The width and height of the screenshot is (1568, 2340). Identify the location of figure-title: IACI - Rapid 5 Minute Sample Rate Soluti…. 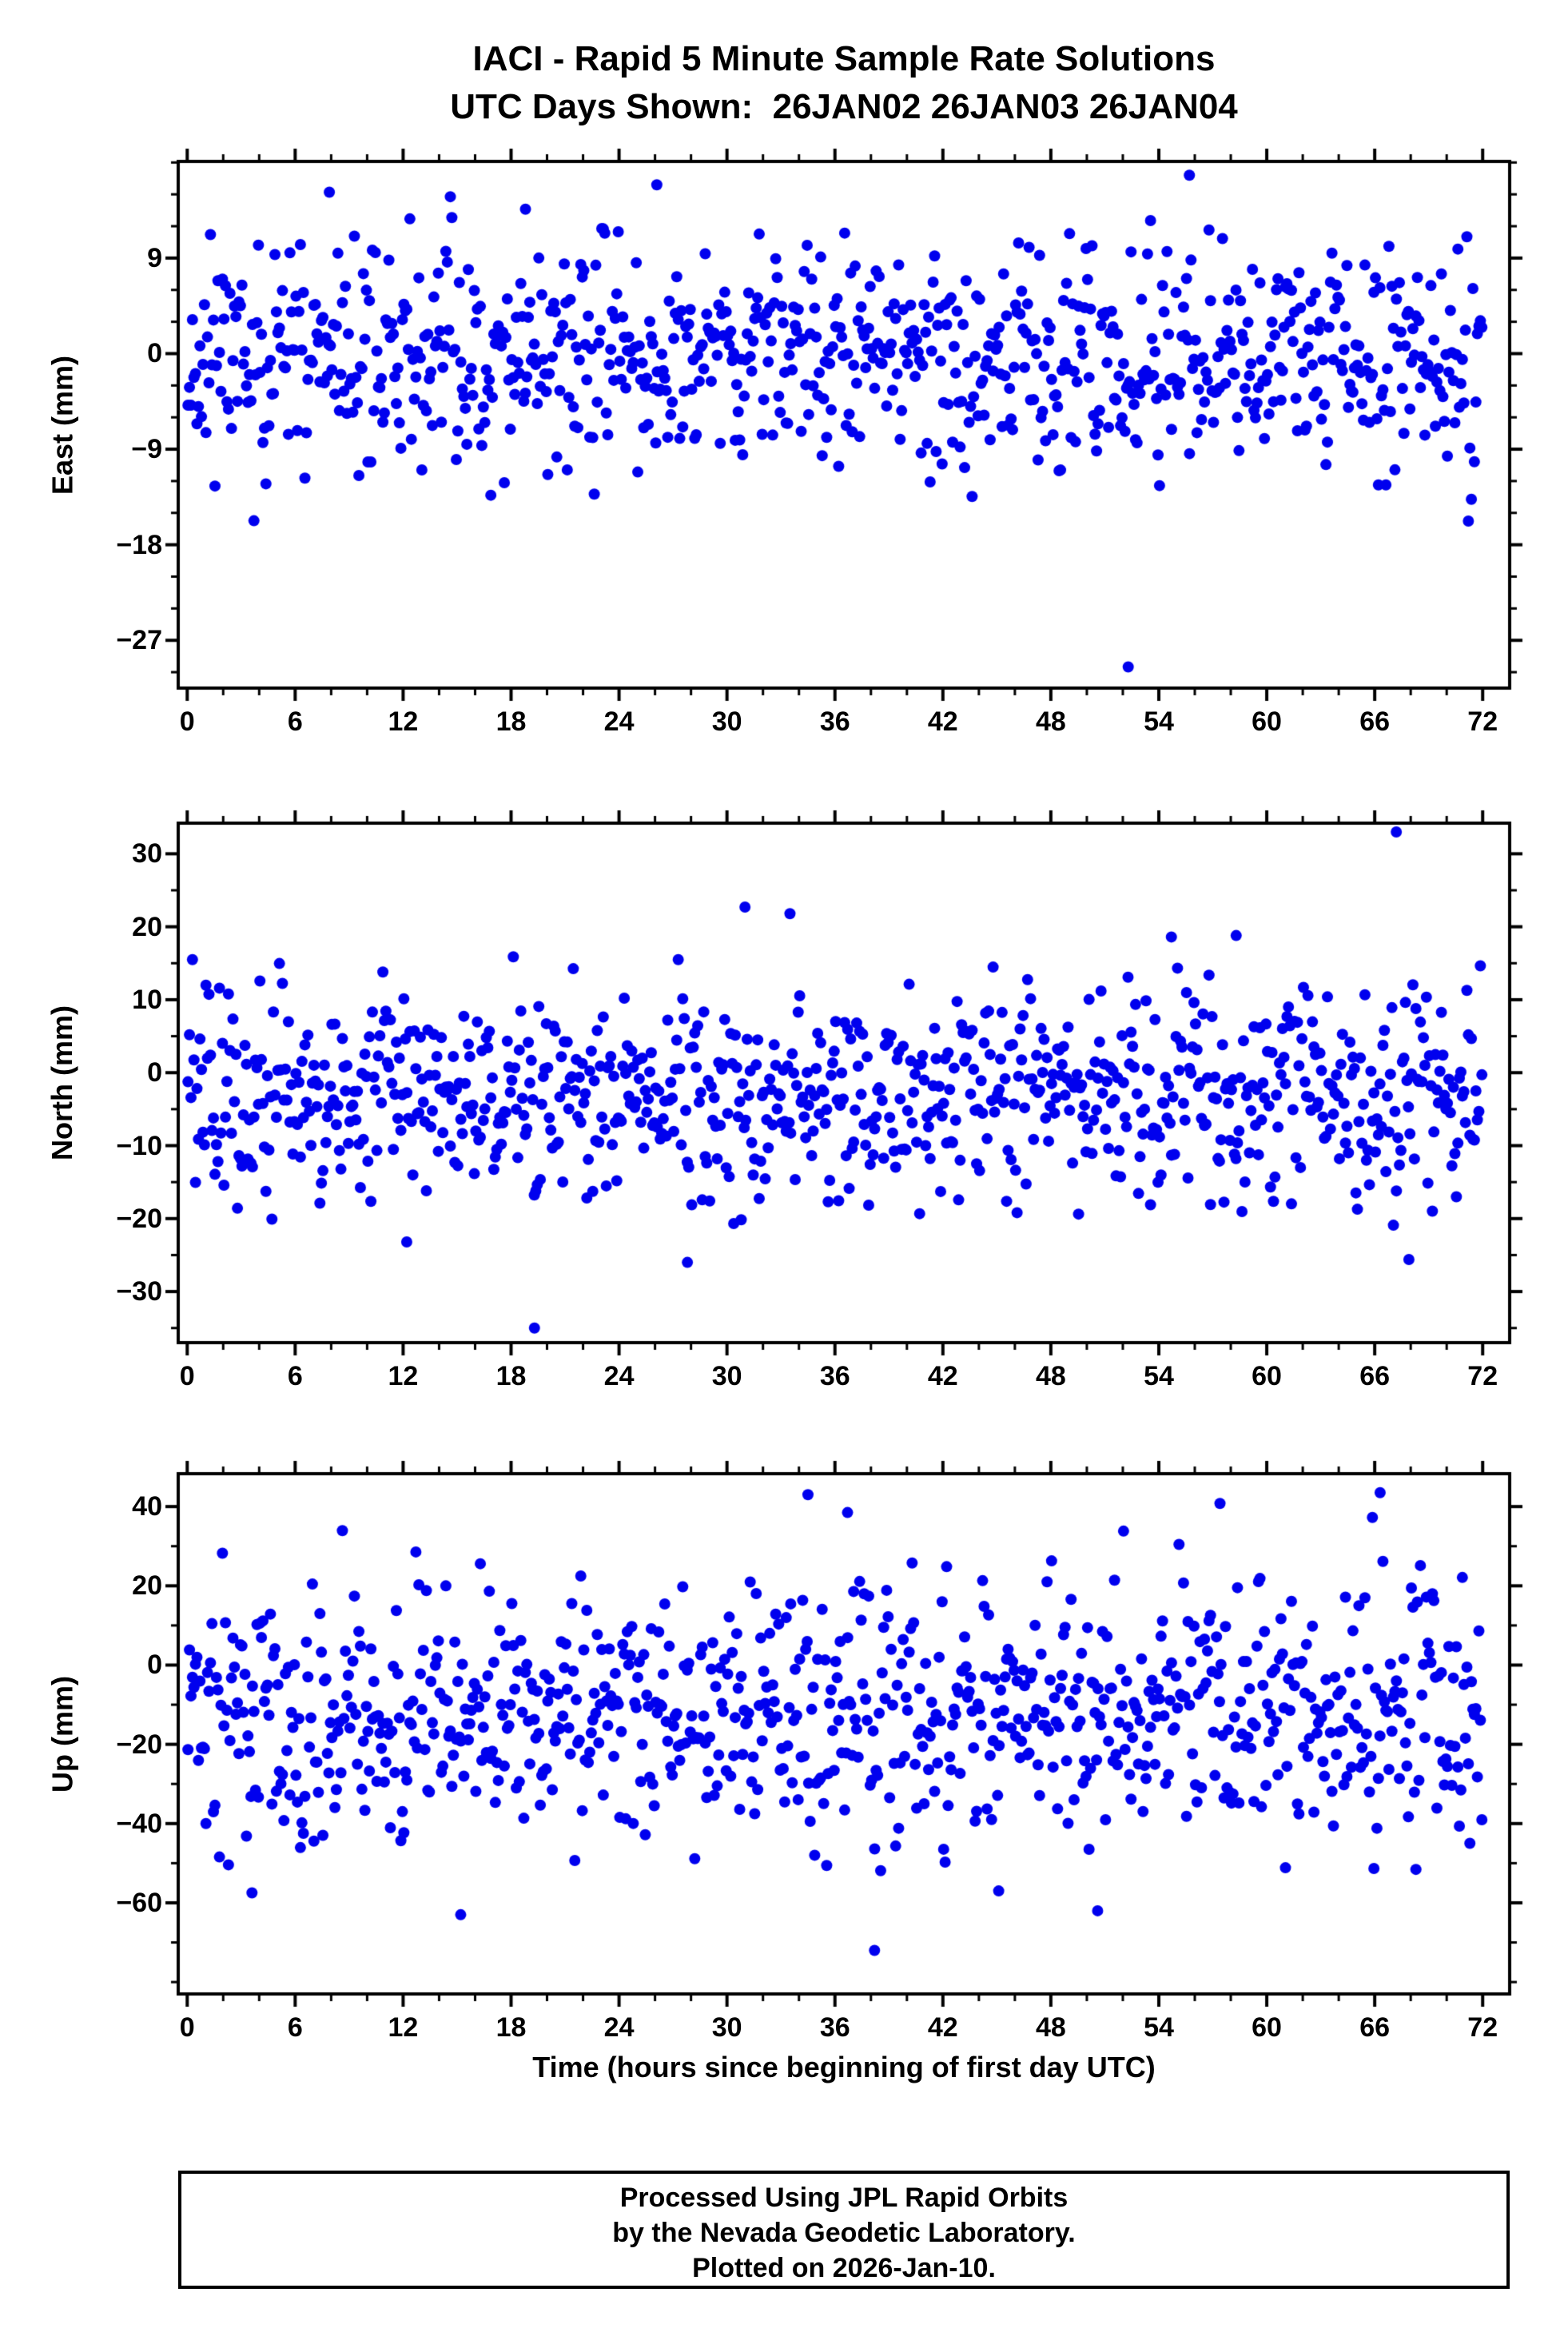
(844, 83).